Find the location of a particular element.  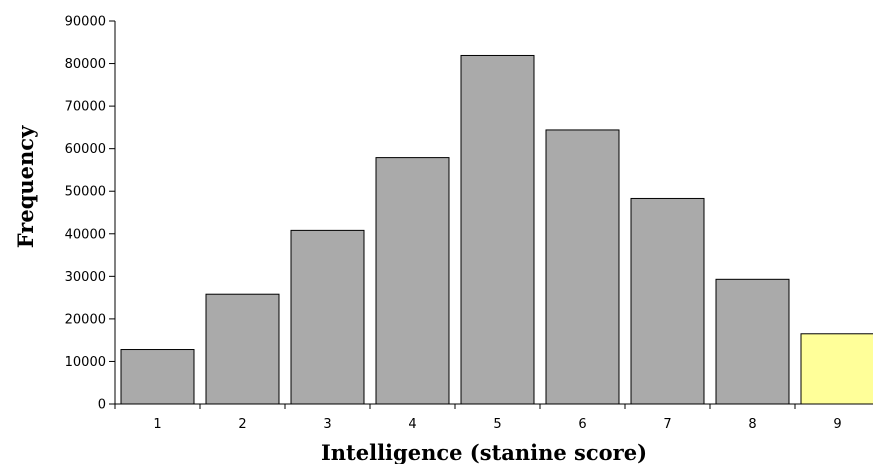

x-tick-label-7: 7 is located at coordinates (667, 424).